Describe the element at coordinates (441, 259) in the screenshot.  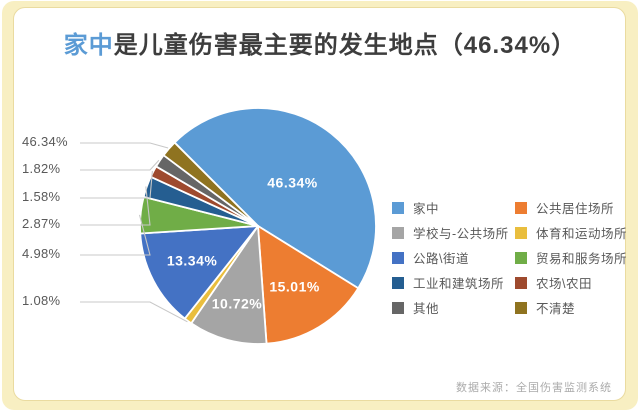
I see `legend-label: 公路\街道` at that location.